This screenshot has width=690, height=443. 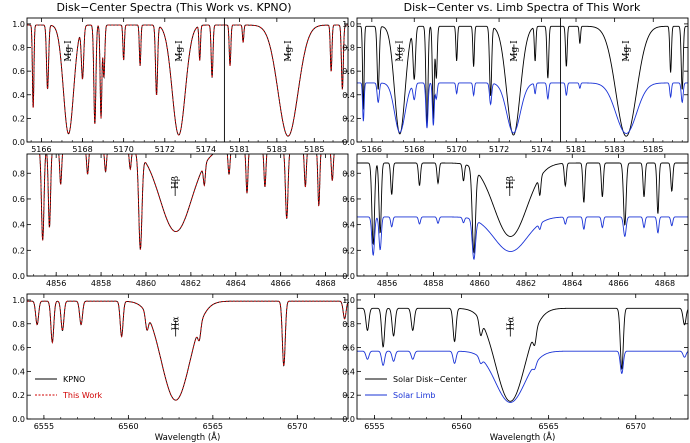 I want to click on x-tick-label: 4864, so click(x=572, y=283).